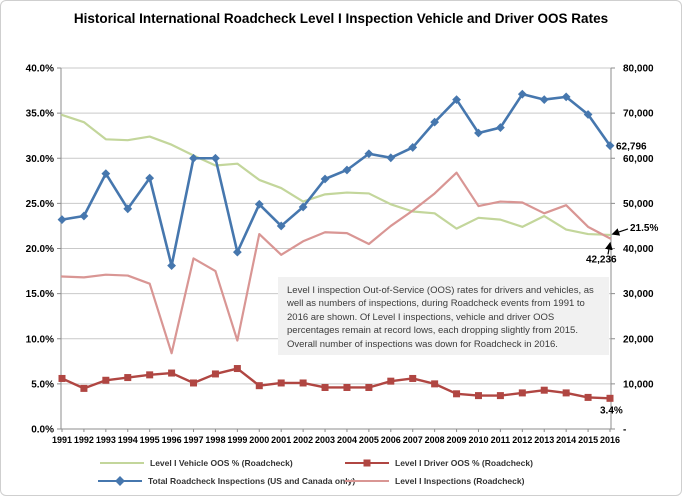 Image resolution: width=684 pixels, height=498 pixels. Describe the element at coordinates (460, 481) in the screenshot. I see `legend-label: Level I Inspections (Roadcheck)` at that location.